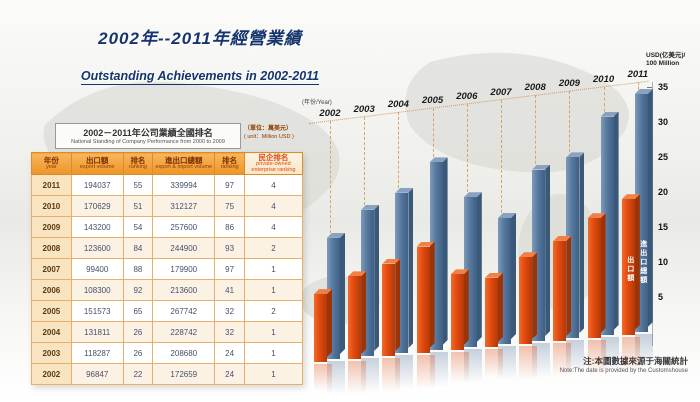  What do you see at coordinates (229, 163) in the screenshot?
I see `column-header-ranking: 排名 ranking` at bounding box center [229, 163].